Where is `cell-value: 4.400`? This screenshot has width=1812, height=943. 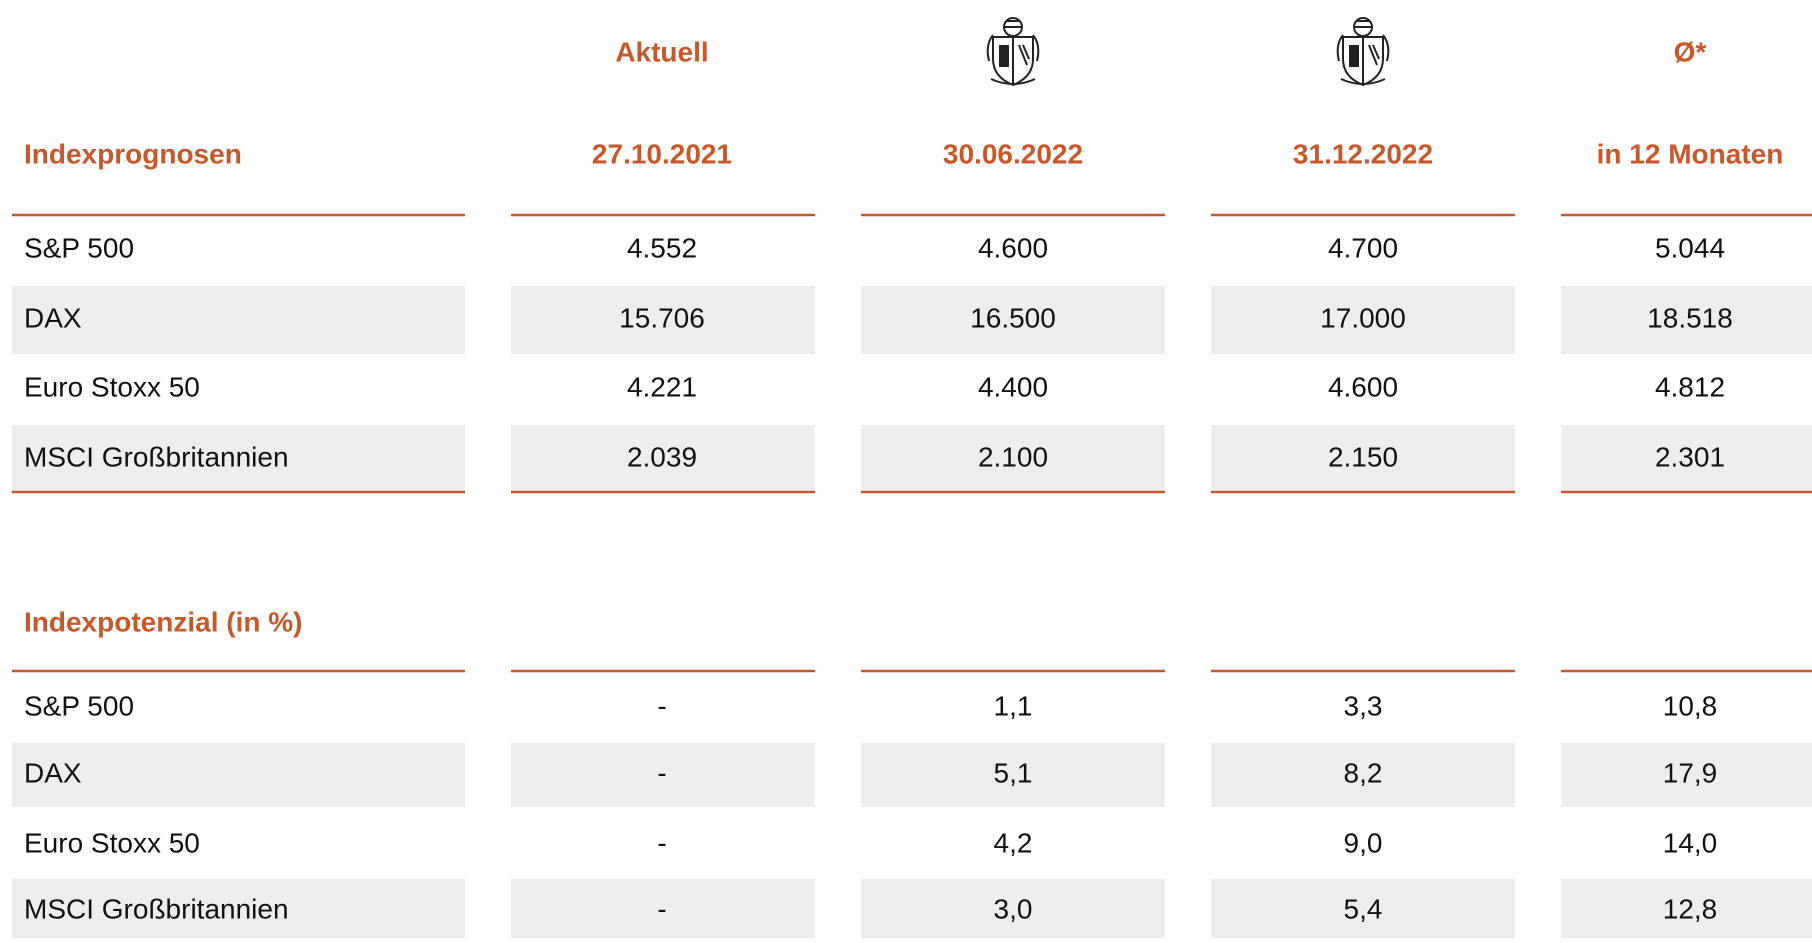
cell-value: 4.400 is located at coordinates (1013, 386).